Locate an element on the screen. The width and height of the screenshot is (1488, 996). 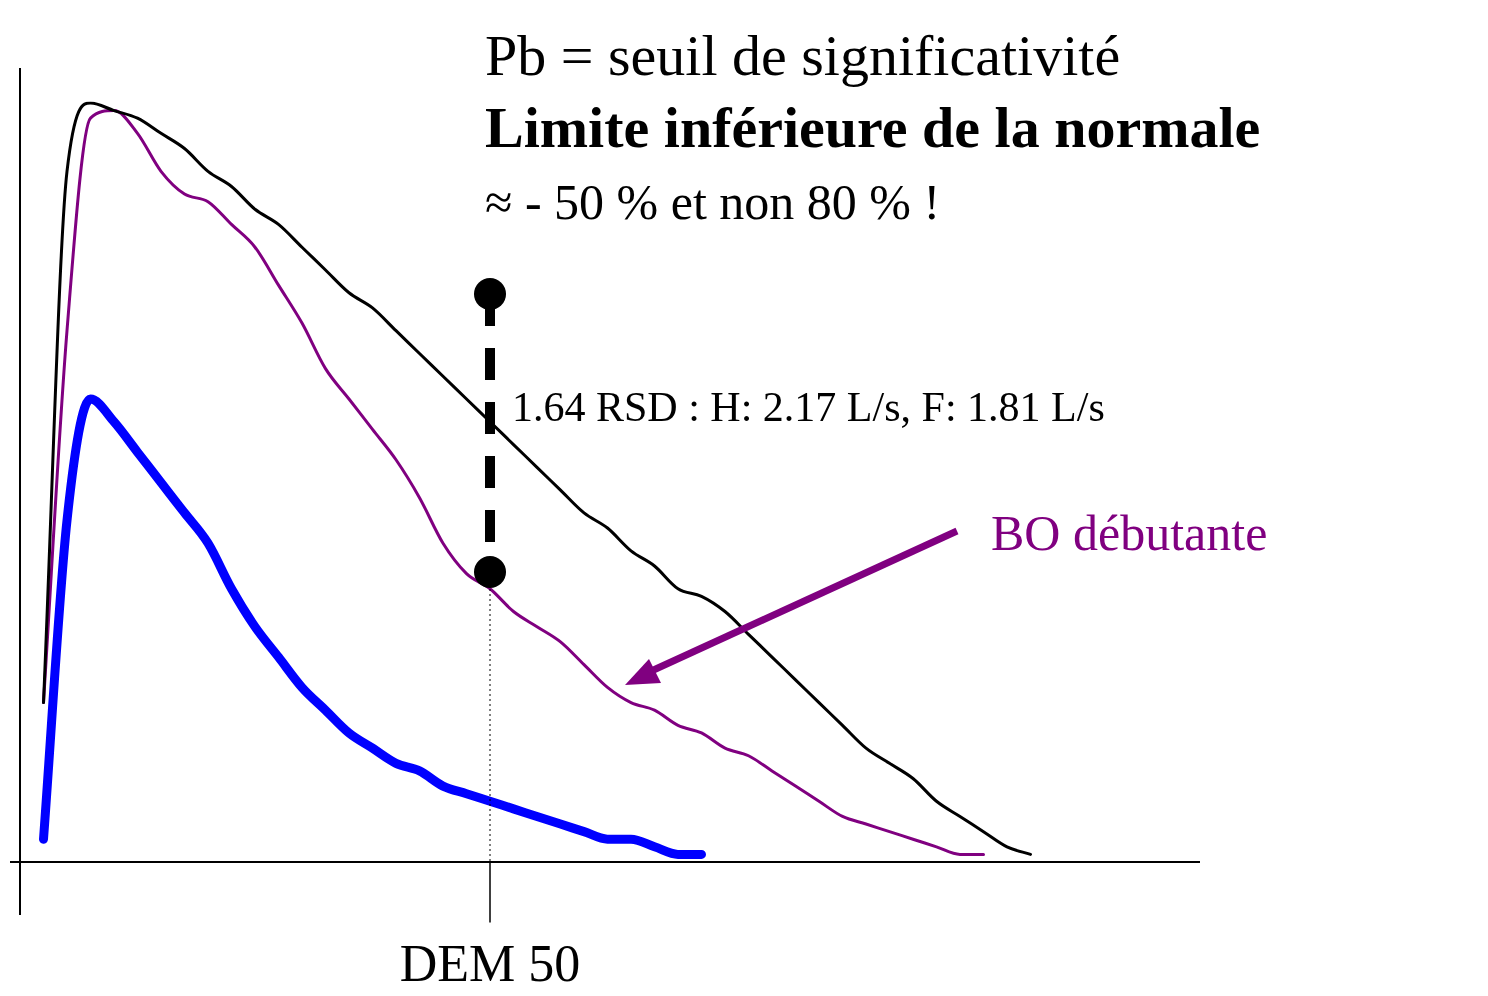
text: BO débutante is located at coordinates (1129, 533).